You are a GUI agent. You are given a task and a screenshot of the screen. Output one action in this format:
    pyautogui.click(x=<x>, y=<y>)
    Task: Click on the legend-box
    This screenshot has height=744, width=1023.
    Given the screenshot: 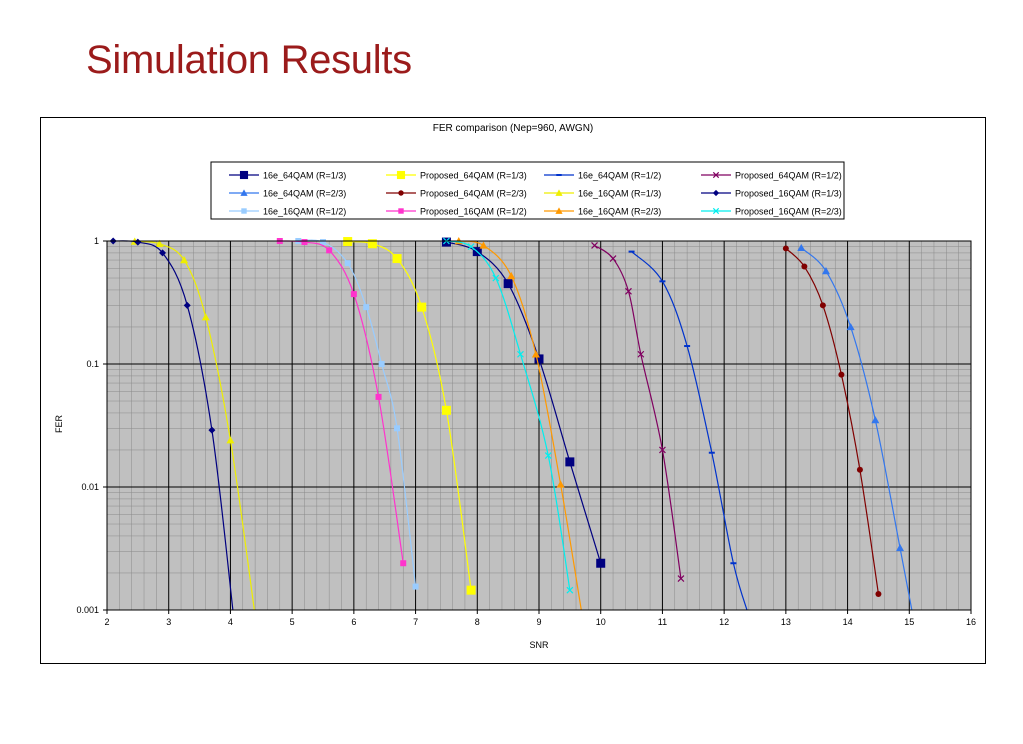 What is the action you would take?
    pyautogui.click(x=527, y=190)
    